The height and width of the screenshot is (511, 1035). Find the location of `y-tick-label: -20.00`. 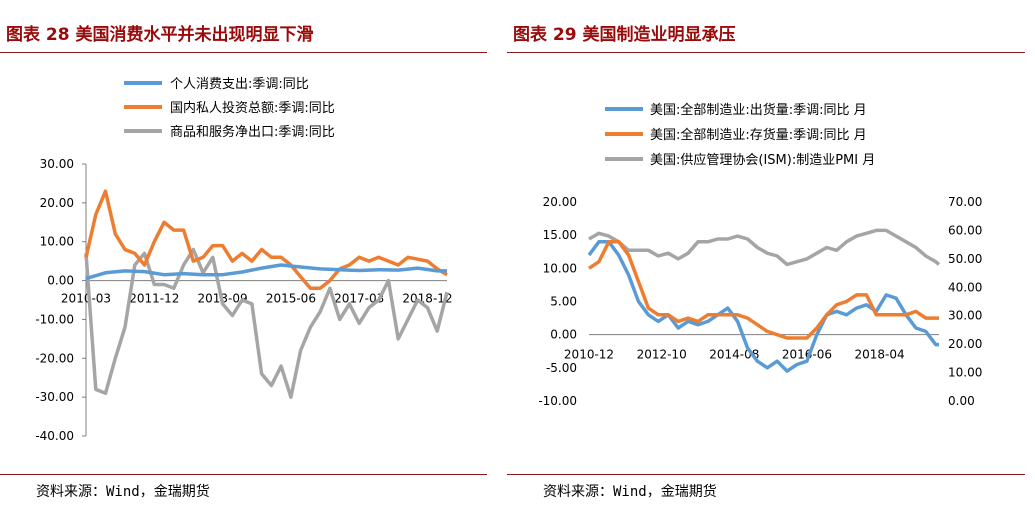

y-tick-label: -20.00 is located at coordinates (54, 358).